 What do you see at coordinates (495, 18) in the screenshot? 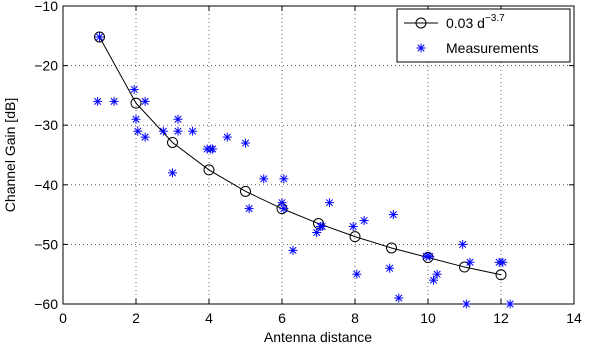
I see `legend-fit-exponent: −3.7` at bounding box center [495, 18].